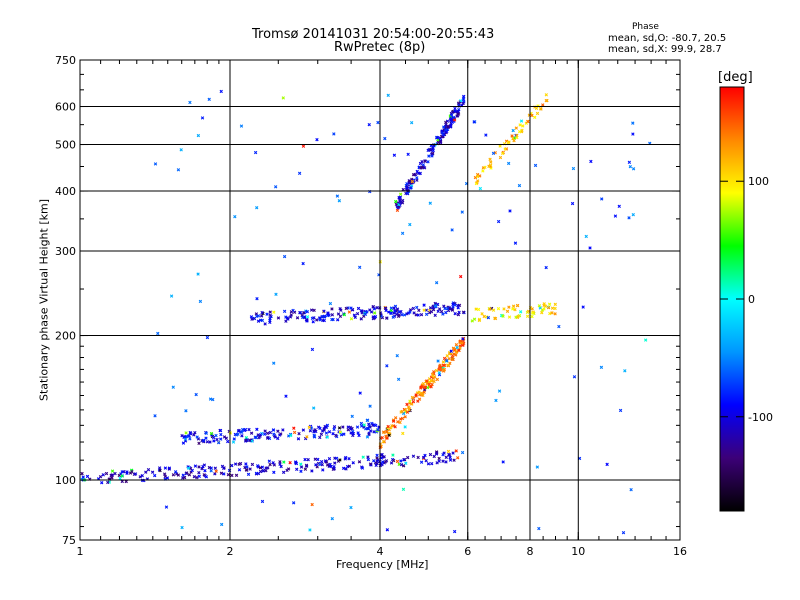 This screenshot has width=800, height=600. I want to click on phase-label: Phase, so click(645, 27).